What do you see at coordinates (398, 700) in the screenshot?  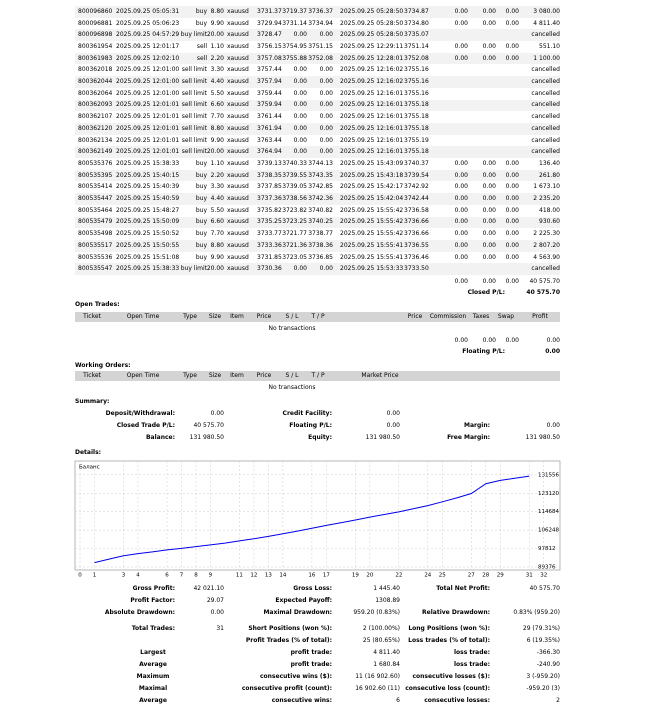 I see `stat-value: 6` at bounding box center [398, 700].